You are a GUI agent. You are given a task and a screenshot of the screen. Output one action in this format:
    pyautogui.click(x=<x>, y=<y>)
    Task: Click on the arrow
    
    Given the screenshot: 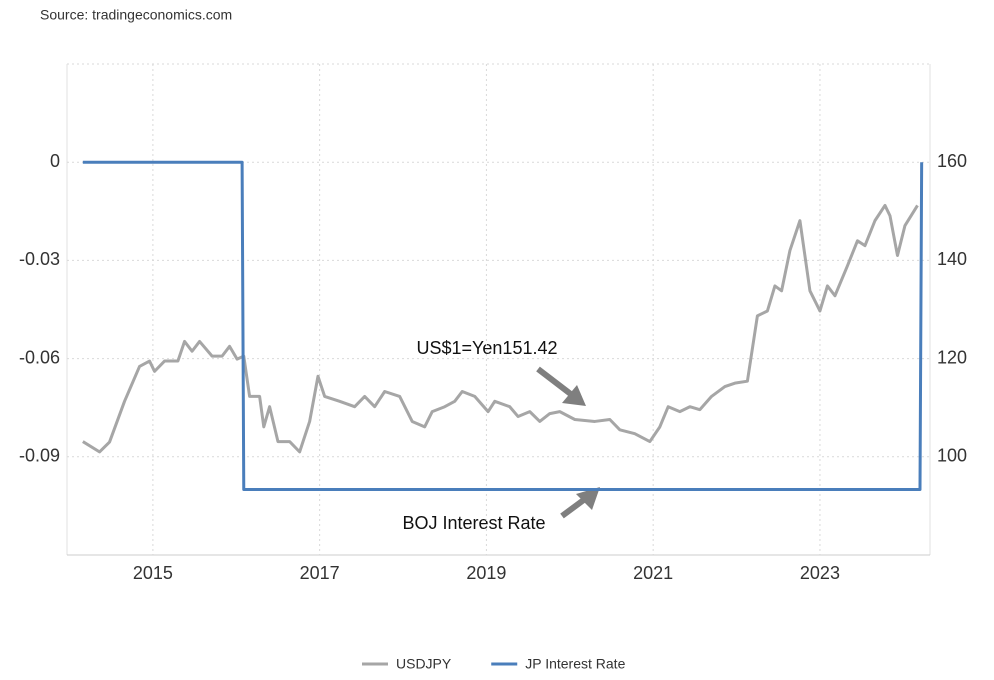 What is the action you would take?
    pyautogui.click(x=568, y=442)
    